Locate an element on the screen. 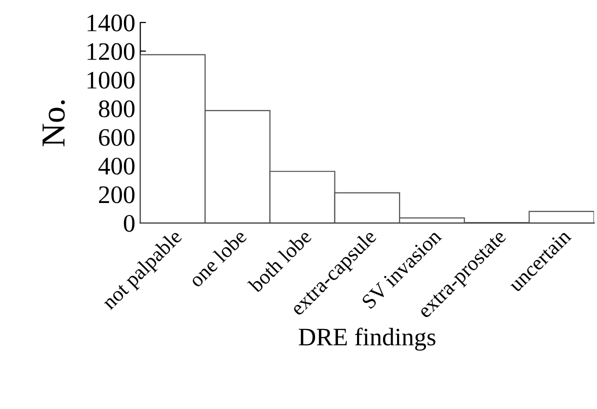 This screenshot has height=409, width=597. y-tick-label: 200 is located at coordinates (116, 195).